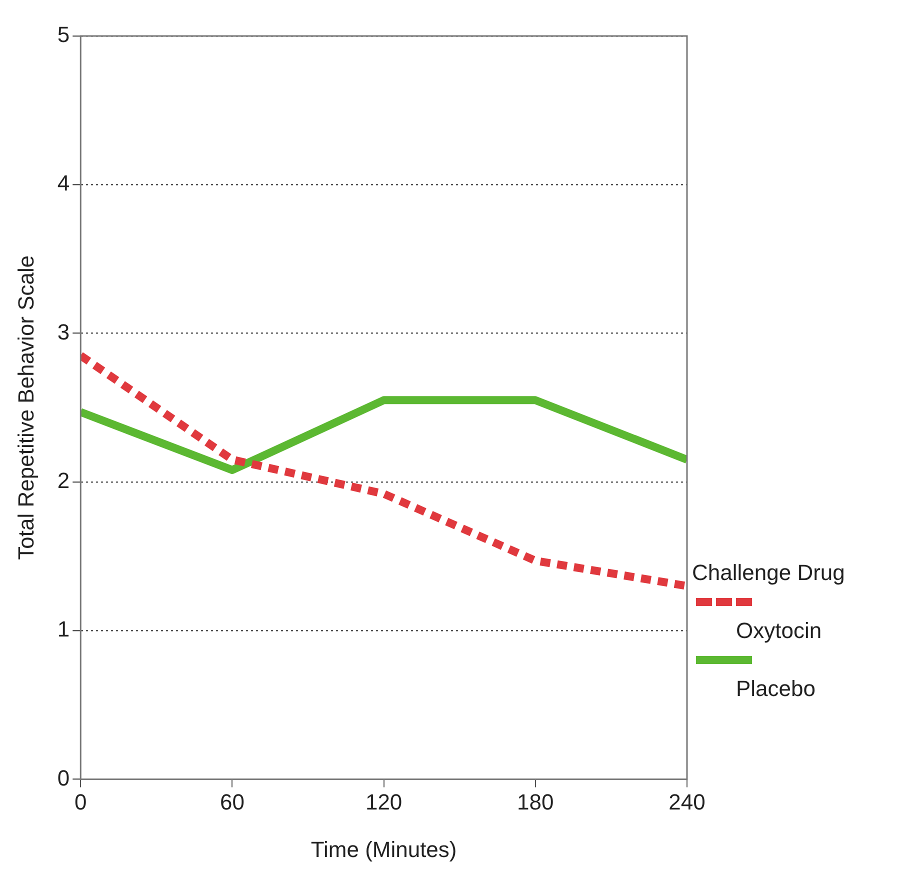  Describe the element at coordinates (535, 801) in the screenshot. I see `x-tick-label: 180` at that location.